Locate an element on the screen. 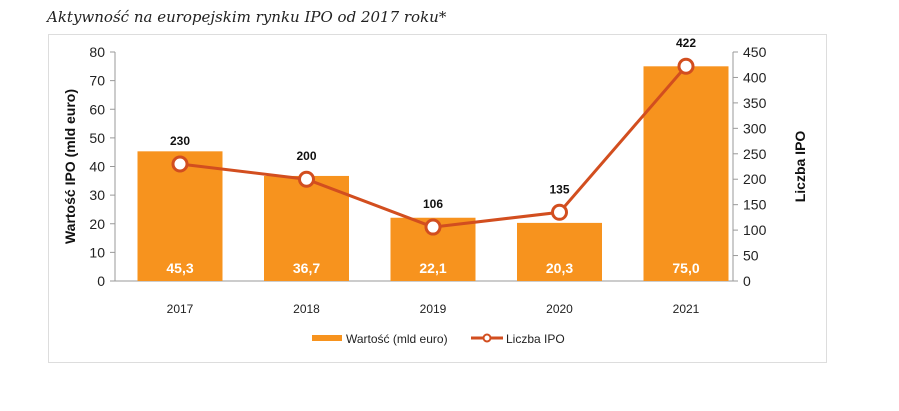  y2-tick-label: 0 is located at coordinates (747, 281).